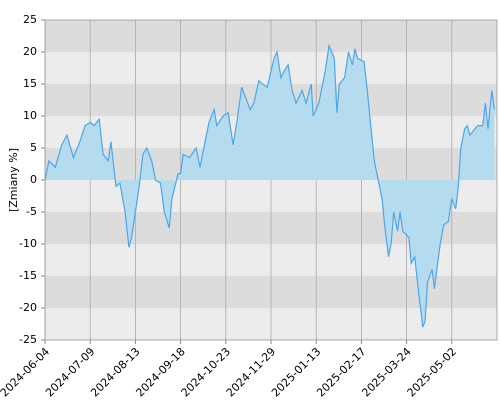 This screenshot has width=500, height=400. Describe the element at coordinates (33, 179) in the screenshot. I see `y-tick-label: 0` at that location.